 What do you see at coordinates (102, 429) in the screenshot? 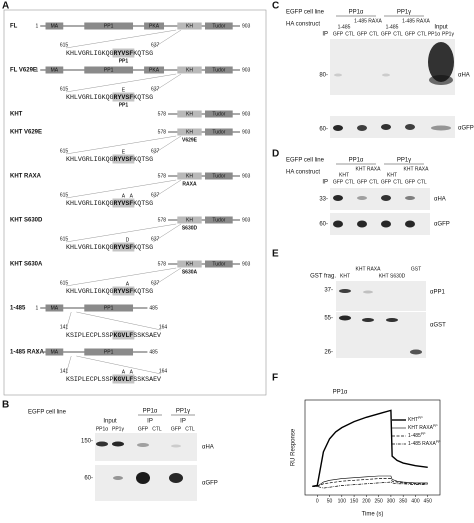
I see `lane-label: PP1α` at bounding box center [102, 429].